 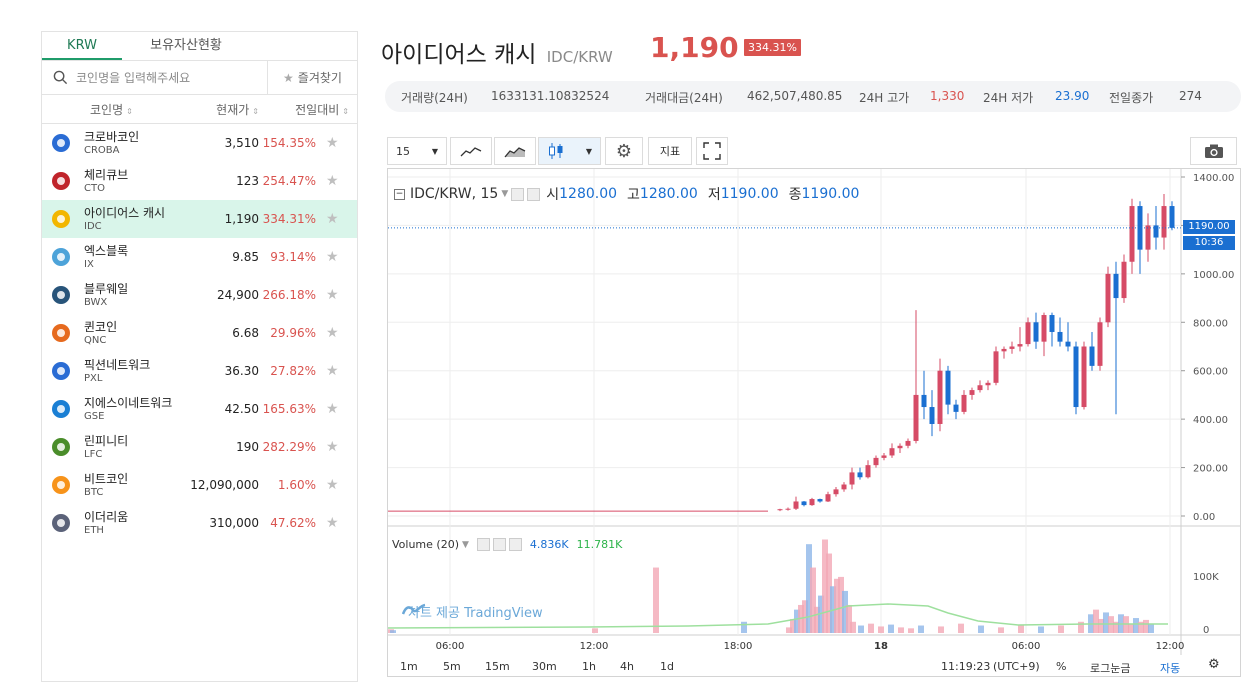 I want to click on coin-symbol: PXL, so click(x=93, y=378).